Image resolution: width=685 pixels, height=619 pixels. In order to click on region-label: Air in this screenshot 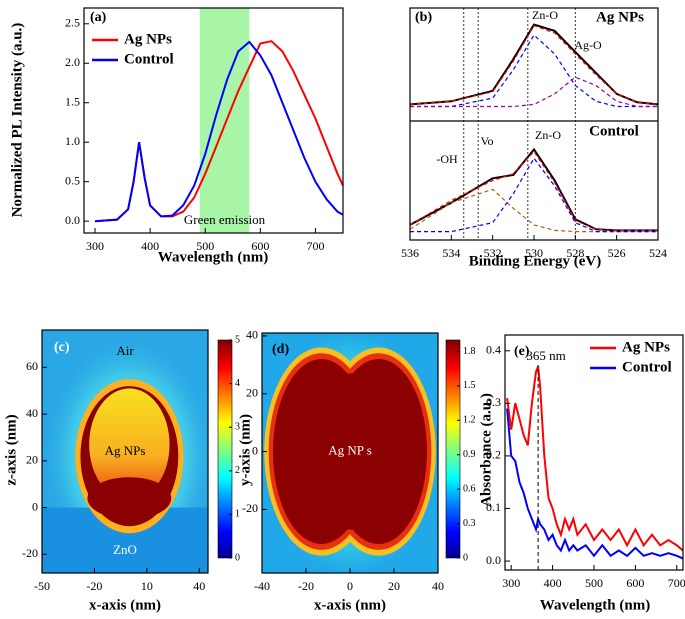, I will do `click(125, 350)`.